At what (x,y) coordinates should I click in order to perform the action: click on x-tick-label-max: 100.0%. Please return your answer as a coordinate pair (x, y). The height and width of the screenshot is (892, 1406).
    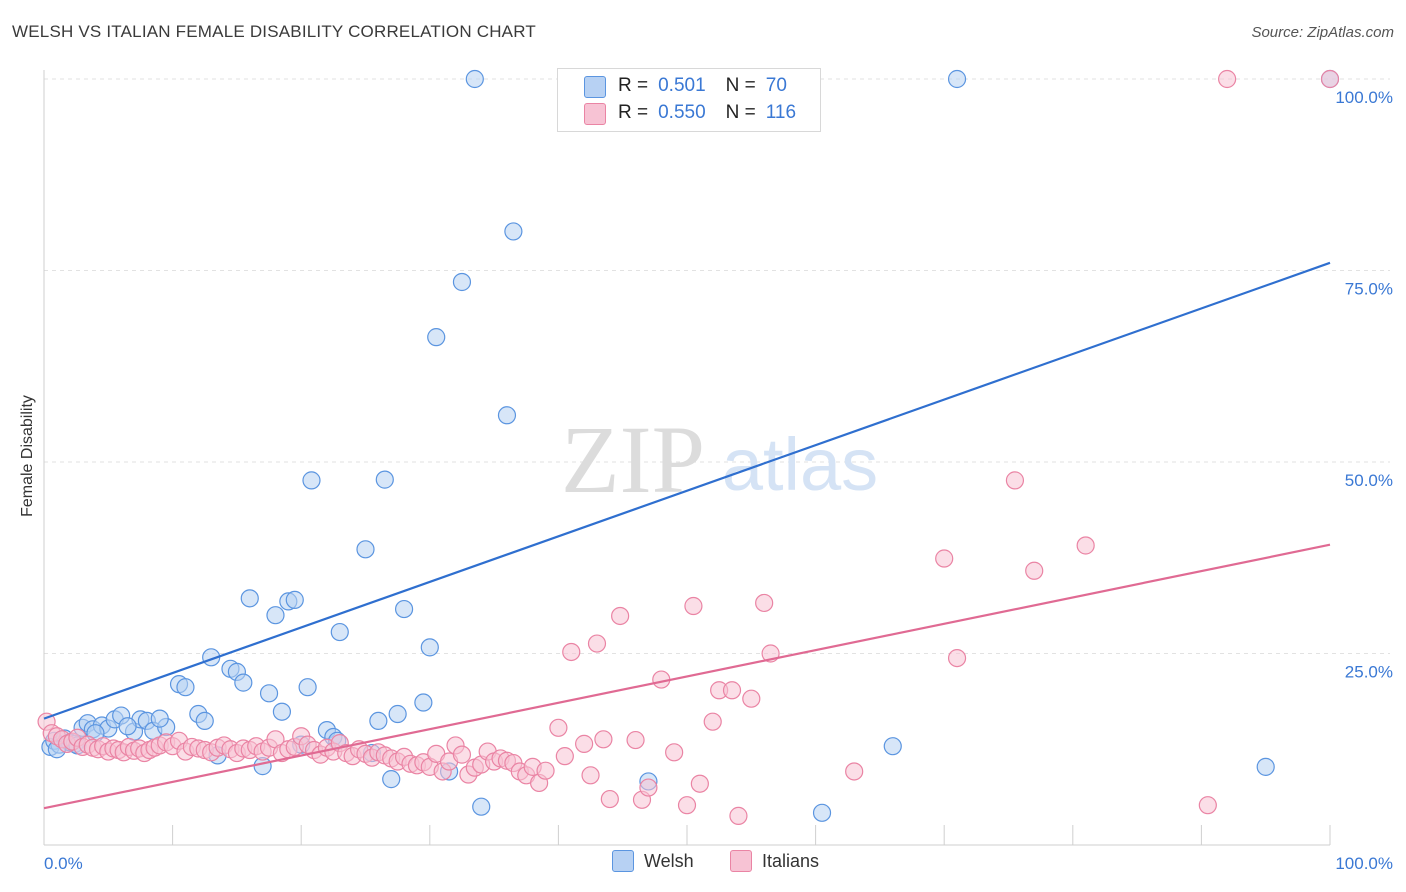
    Looking at the image, I should click on (1364, 863).